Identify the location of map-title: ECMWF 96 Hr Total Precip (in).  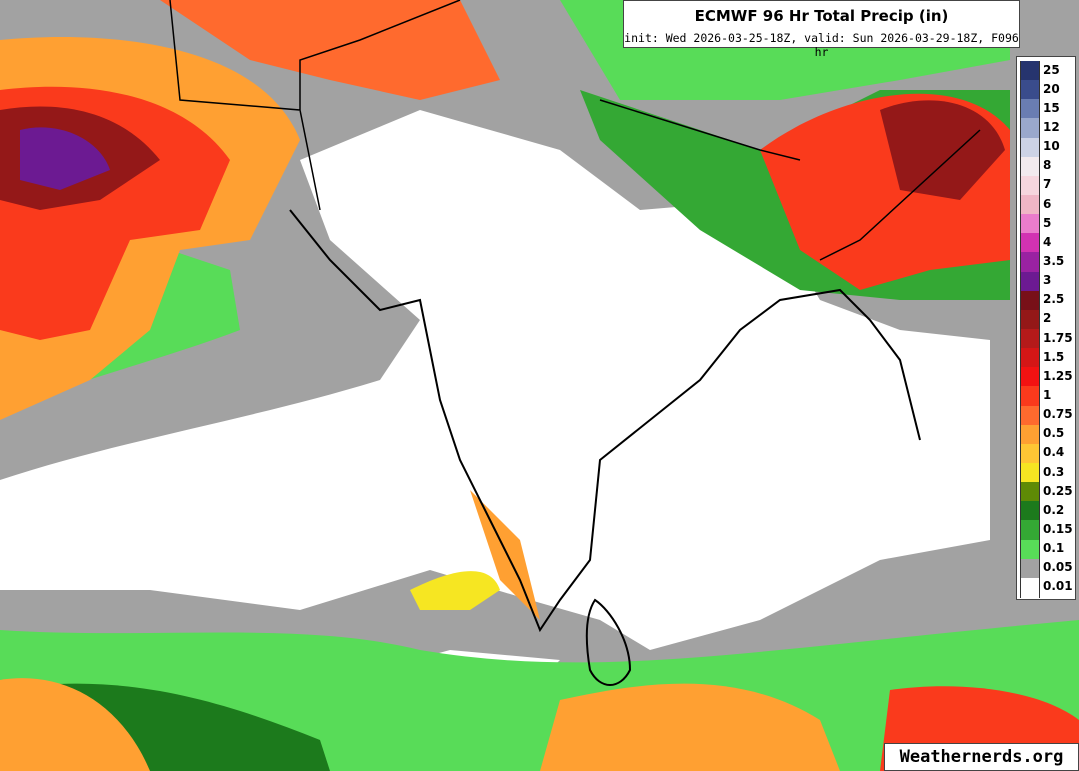
(821, 16).